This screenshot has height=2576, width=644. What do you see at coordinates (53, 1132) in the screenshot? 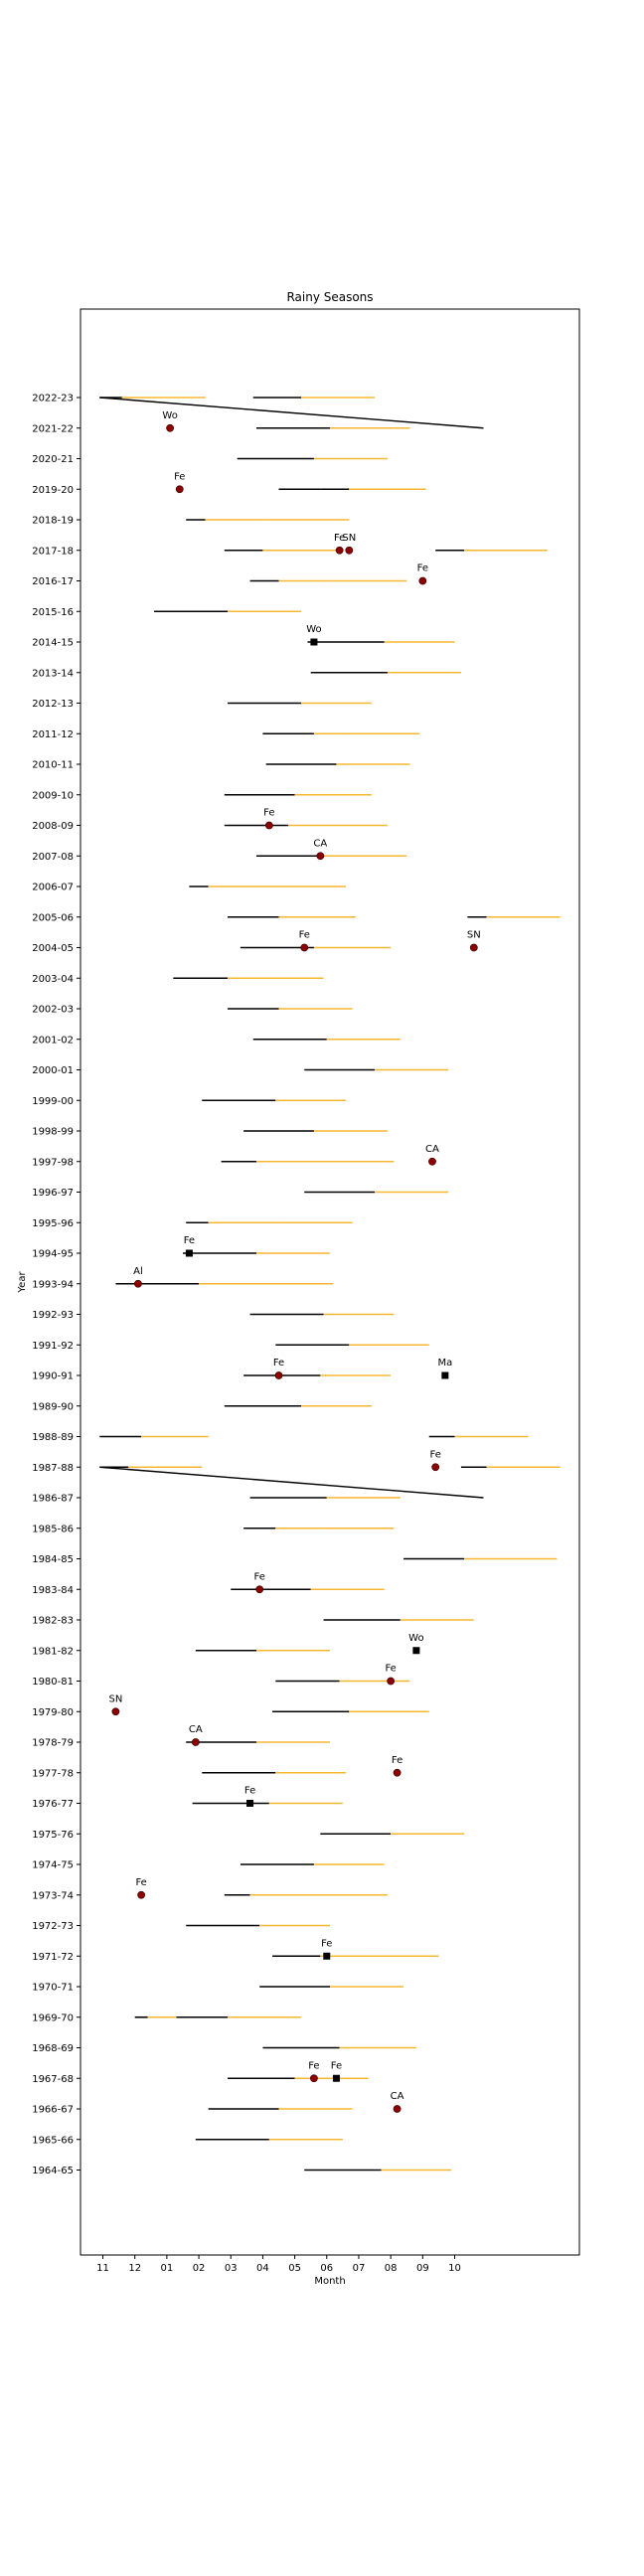
I see `y-tick-label: 1998-99` at bounding box center [53, 1132].